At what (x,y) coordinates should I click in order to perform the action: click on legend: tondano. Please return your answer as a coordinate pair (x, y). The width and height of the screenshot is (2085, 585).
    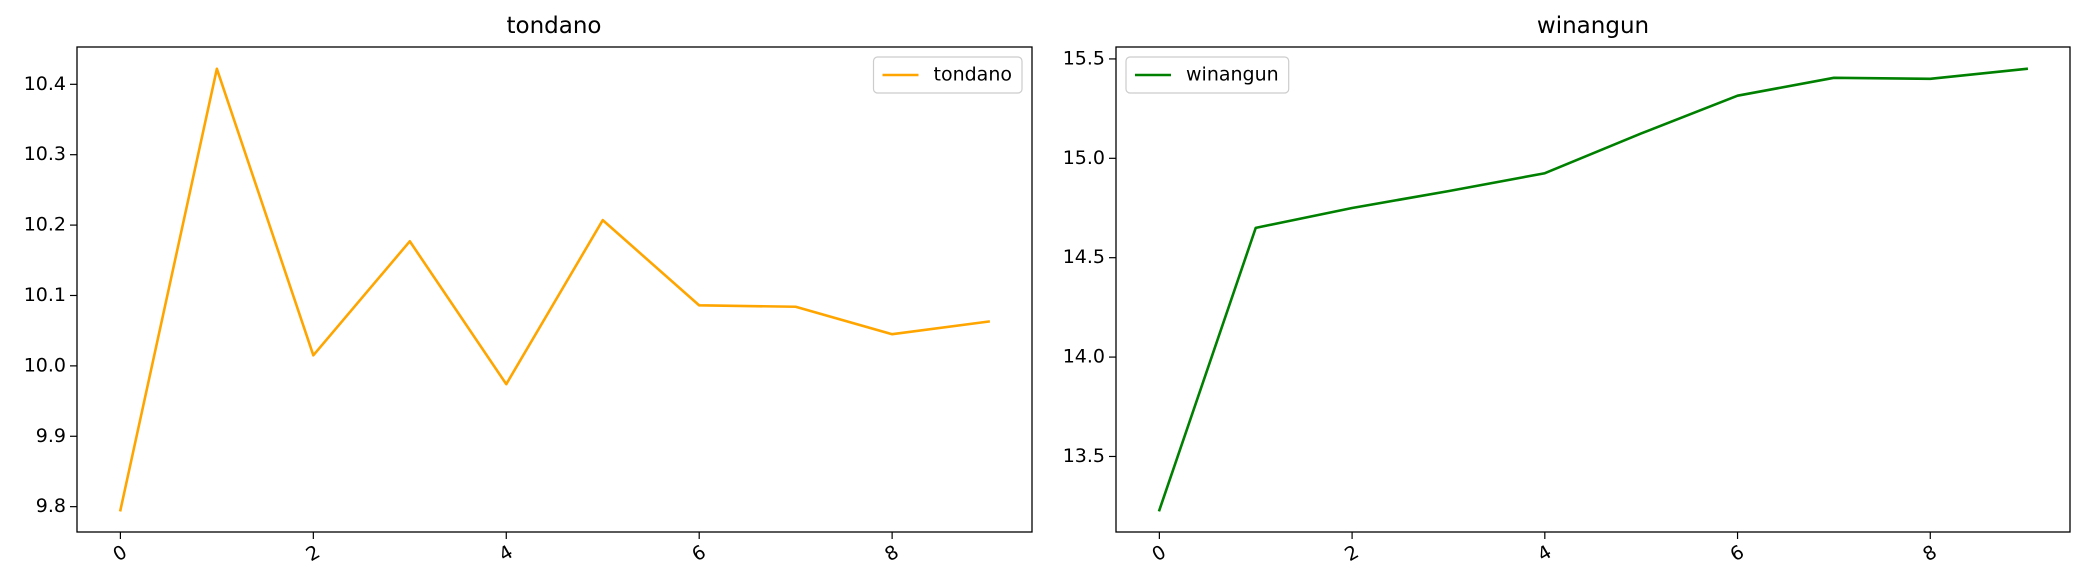
    Looking at the image, I should click on (947, 75).